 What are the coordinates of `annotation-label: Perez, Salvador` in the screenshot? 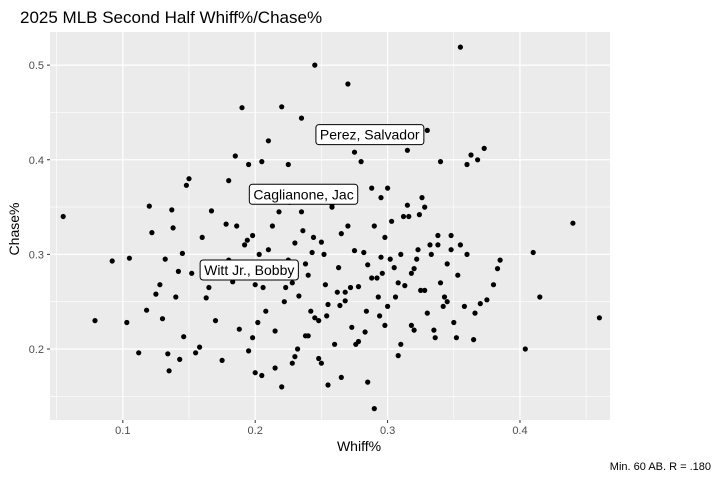 It's located at (370, 135).